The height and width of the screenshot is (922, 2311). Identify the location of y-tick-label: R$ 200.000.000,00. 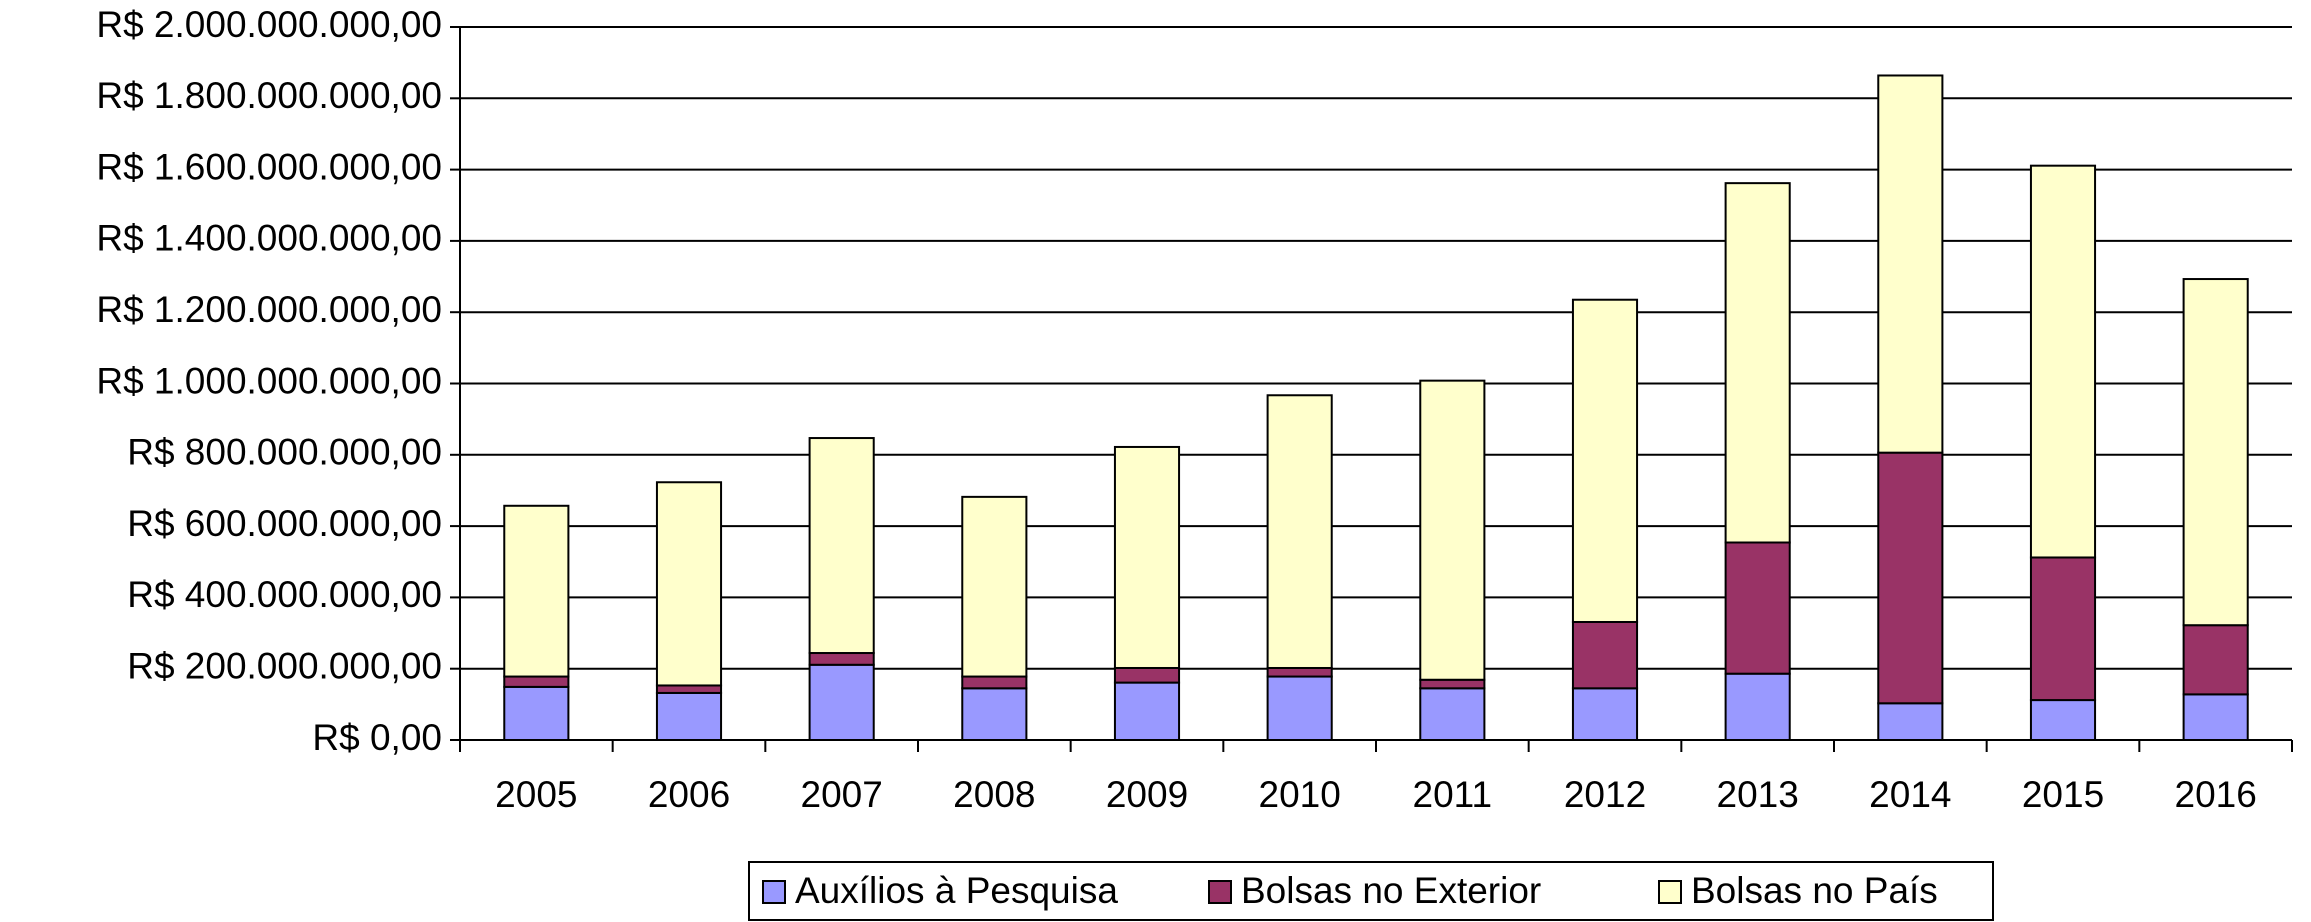
(284, 665).